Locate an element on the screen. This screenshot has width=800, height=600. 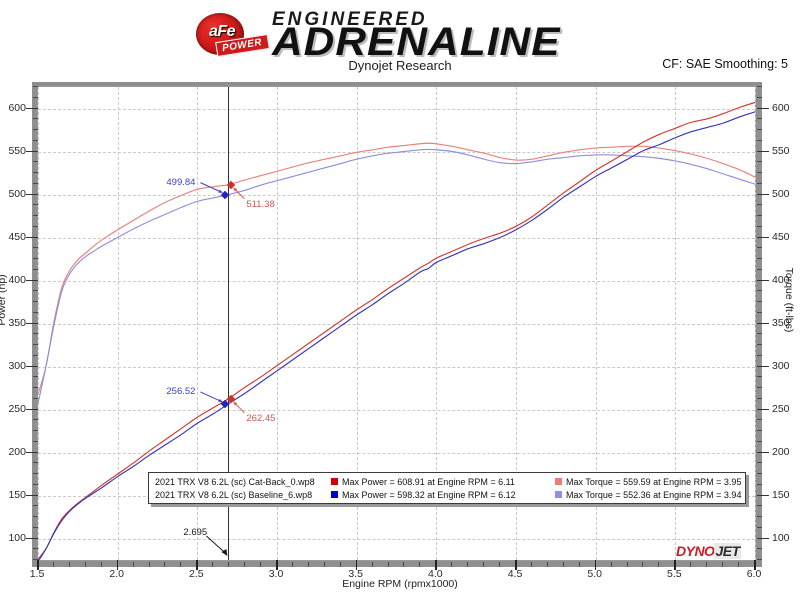
axis-bar-right is located at coordinates (759, 324).